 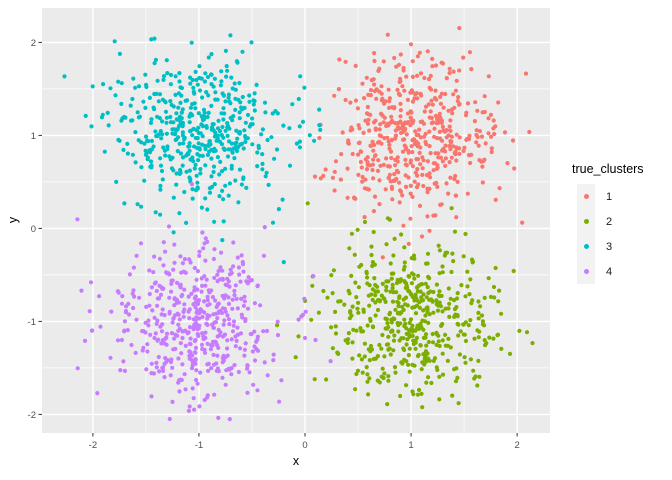 I want to click on legend-item-4: 4, so click(x=608, y=271).